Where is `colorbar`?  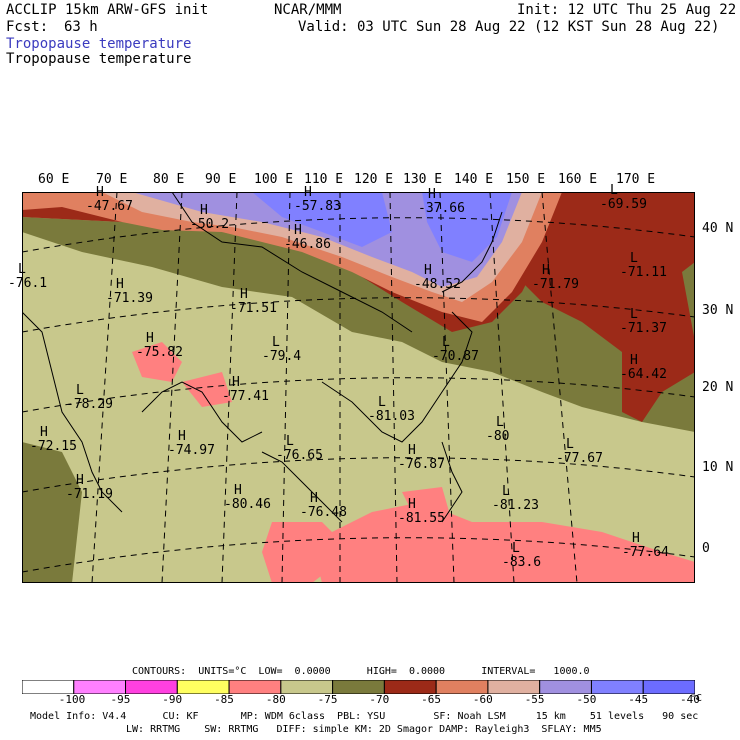 colorbar is located at coordinates (358, 687).